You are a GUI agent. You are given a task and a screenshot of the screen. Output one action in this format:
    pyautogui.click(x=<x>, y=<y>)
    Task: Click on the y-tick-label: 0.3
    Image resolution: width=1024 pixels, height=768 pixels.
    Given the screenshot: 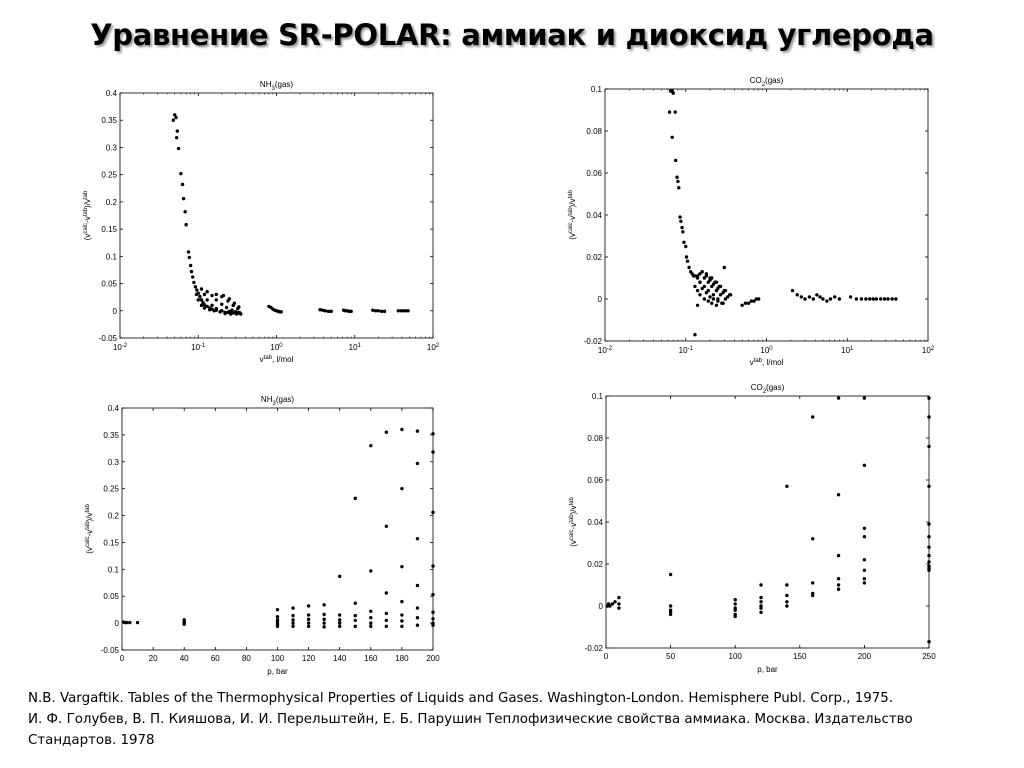 What is the action you would take?
    pyautogui.click(x=114, y=462)
    